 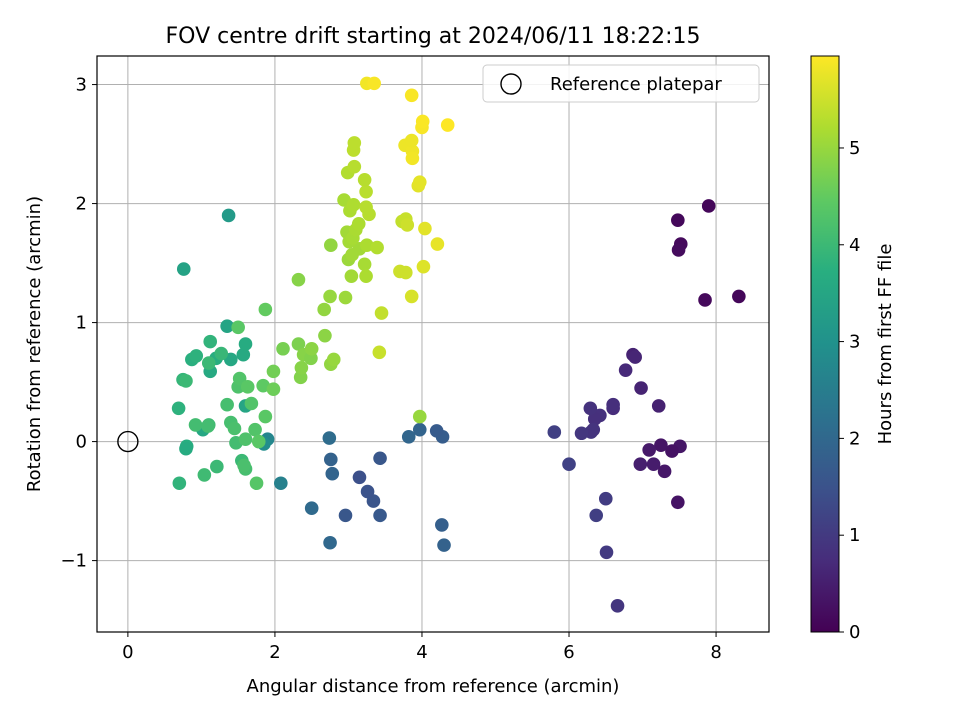 What do you see at coordinates (885, 344) in the screenshot?
I see `colorbar-label: Hours from first FF file` at bounding box center [885, 344].